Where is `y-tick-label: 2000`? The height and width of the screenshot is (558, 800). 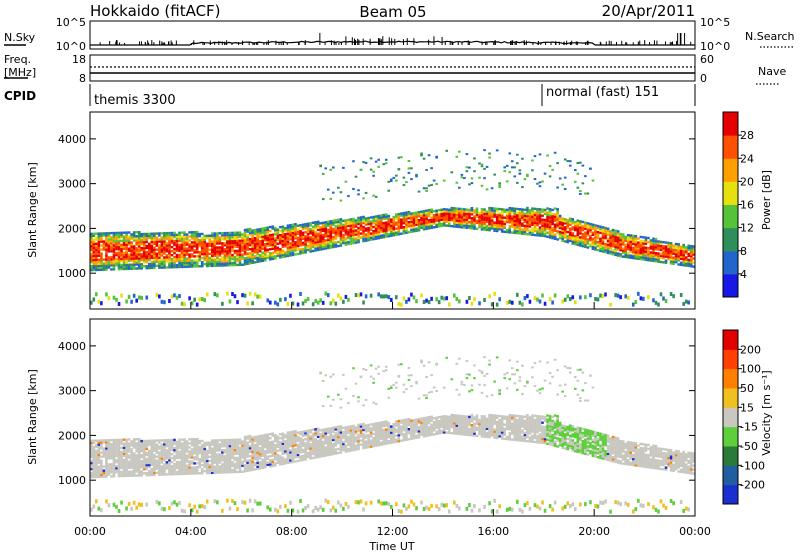 y-tick-label: 2000 is located at coordinates (72, 228).